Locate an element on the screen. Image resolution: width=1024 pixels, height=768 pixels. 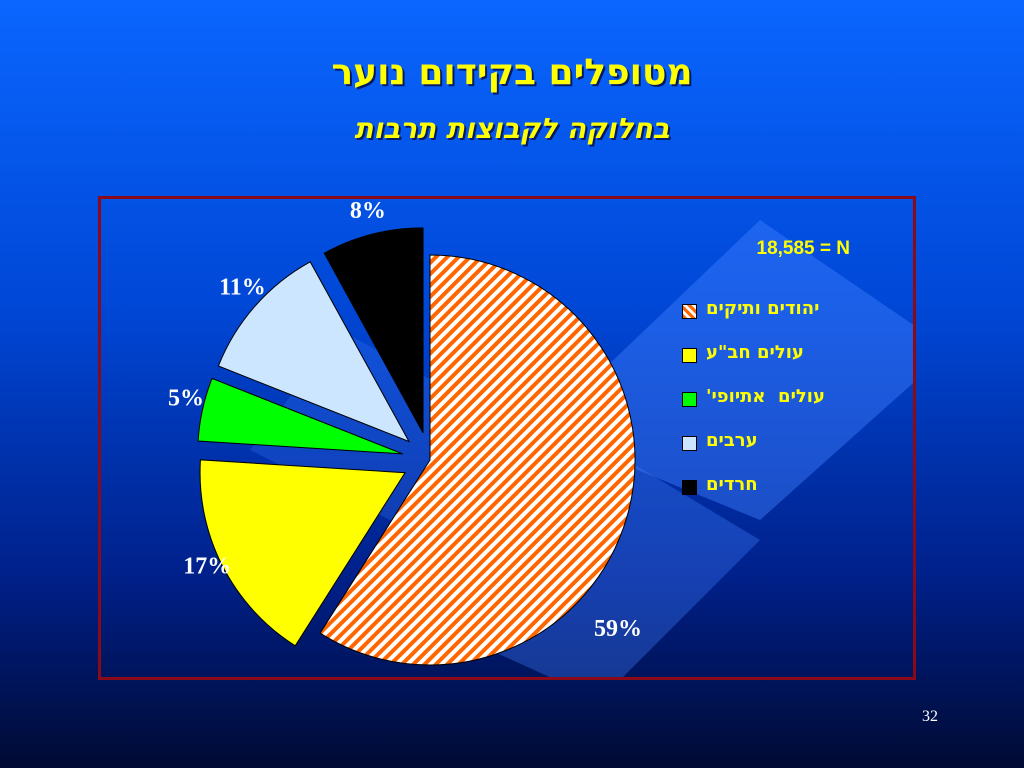
sample-size-label: 18,585 = N is located at coordinates (803, 248).